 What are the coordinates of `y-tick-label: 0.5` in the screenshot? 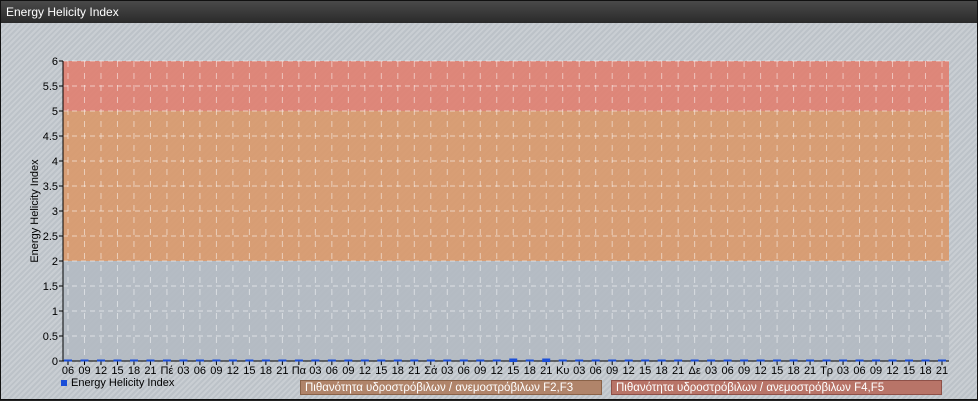 It's located at (50, 337).